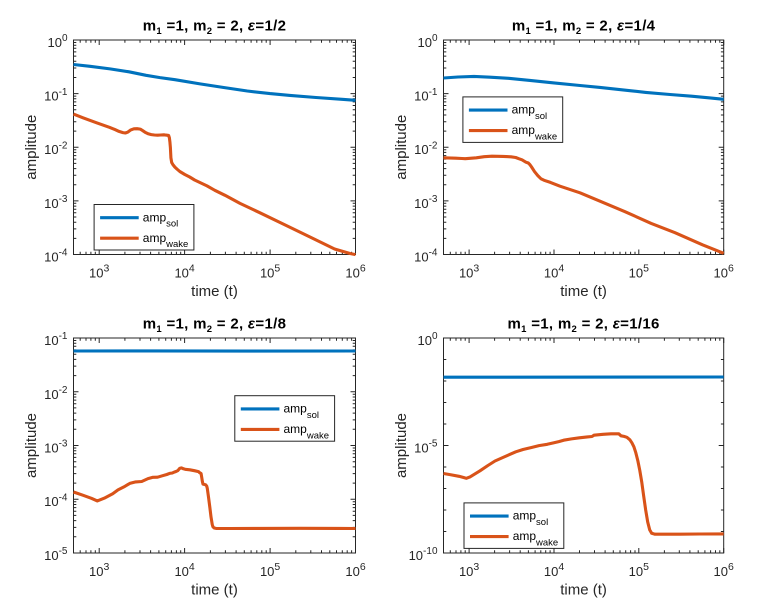  I want to click on svg-text: m1 =1, m2 = 2, ε=1/16, so click(584, 325).